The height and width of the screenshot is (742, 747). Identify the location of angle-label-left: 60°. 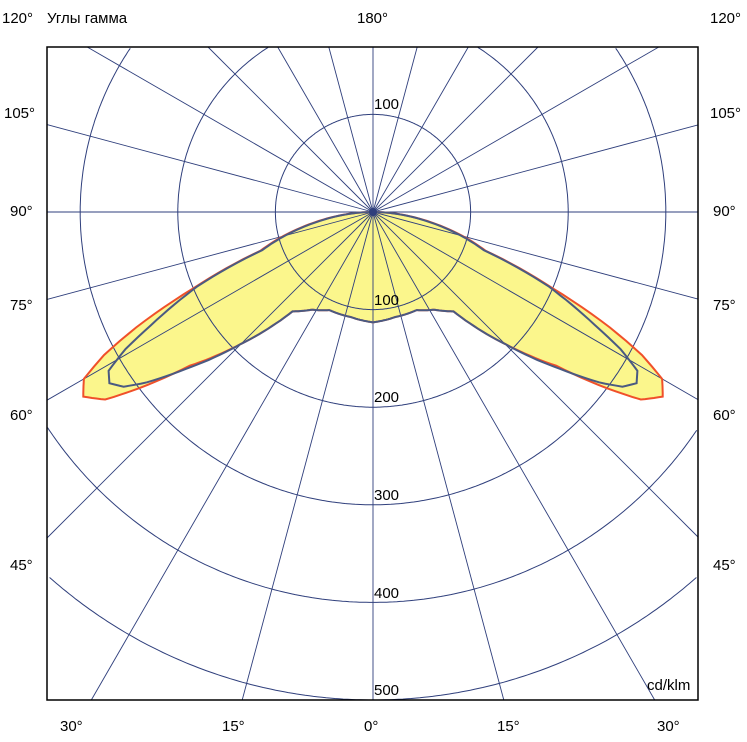
(21, 415).